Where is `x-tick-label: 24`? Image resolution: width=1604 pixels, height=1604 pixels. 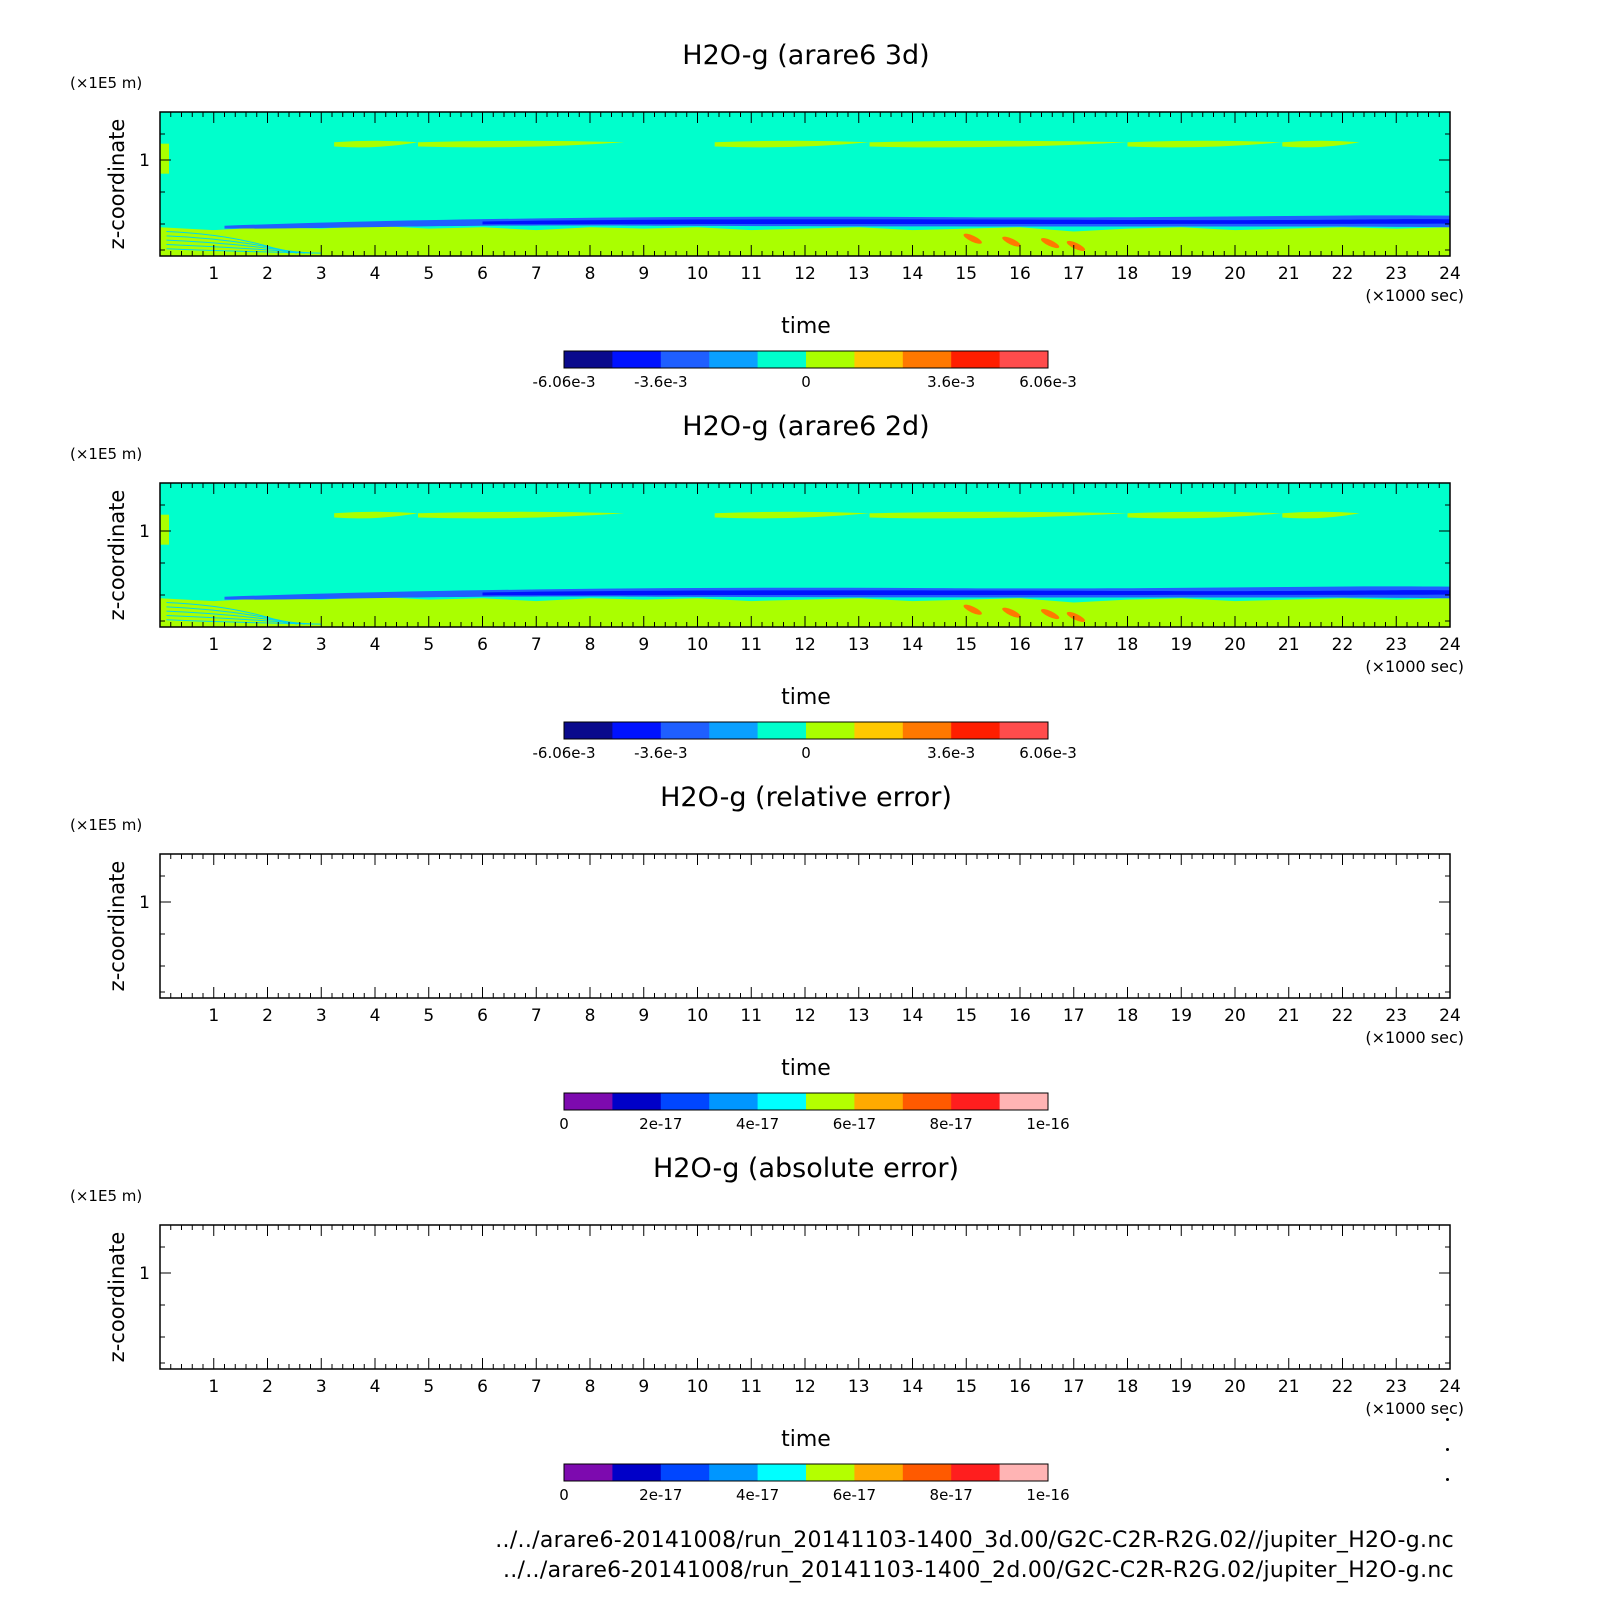 x-tick-label: 24 is located at coordinates (1450, 645).